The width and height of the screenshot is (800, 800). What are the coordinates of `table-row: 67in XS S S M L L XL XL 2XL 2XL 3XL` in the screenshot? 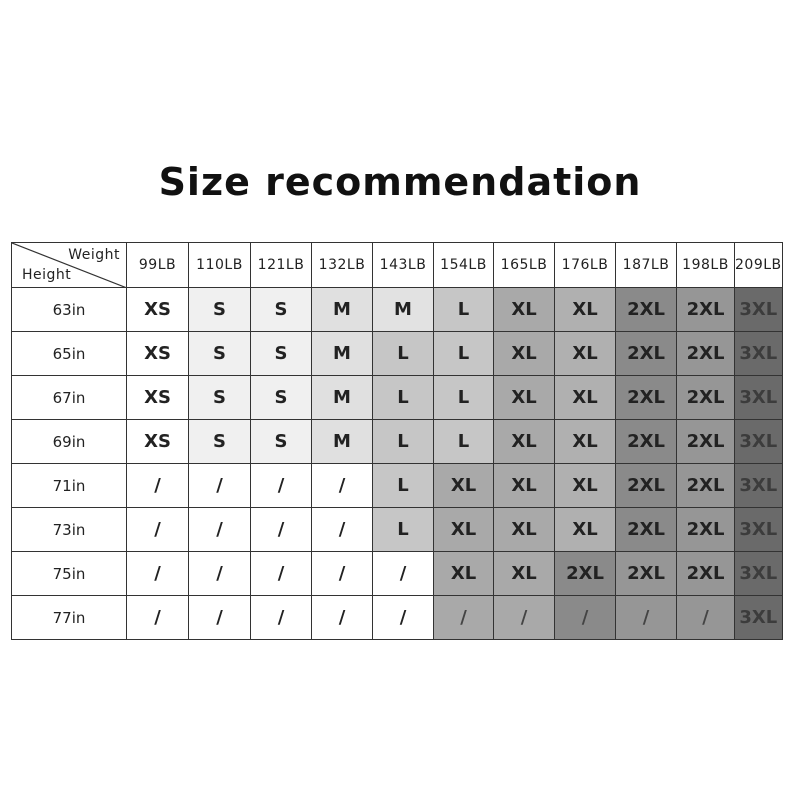 It's located at (397, 397).